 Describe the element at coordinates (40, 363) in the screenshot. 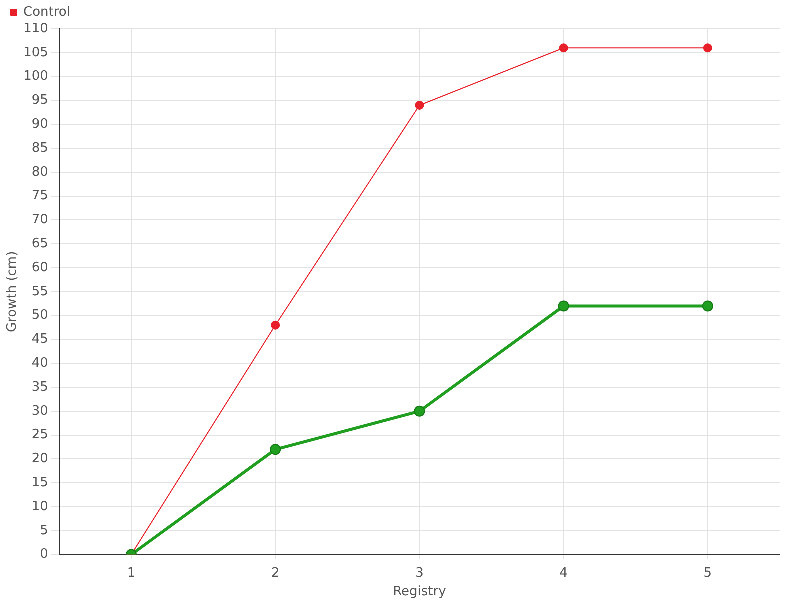

I see `y-tick-label: 40` at that location.